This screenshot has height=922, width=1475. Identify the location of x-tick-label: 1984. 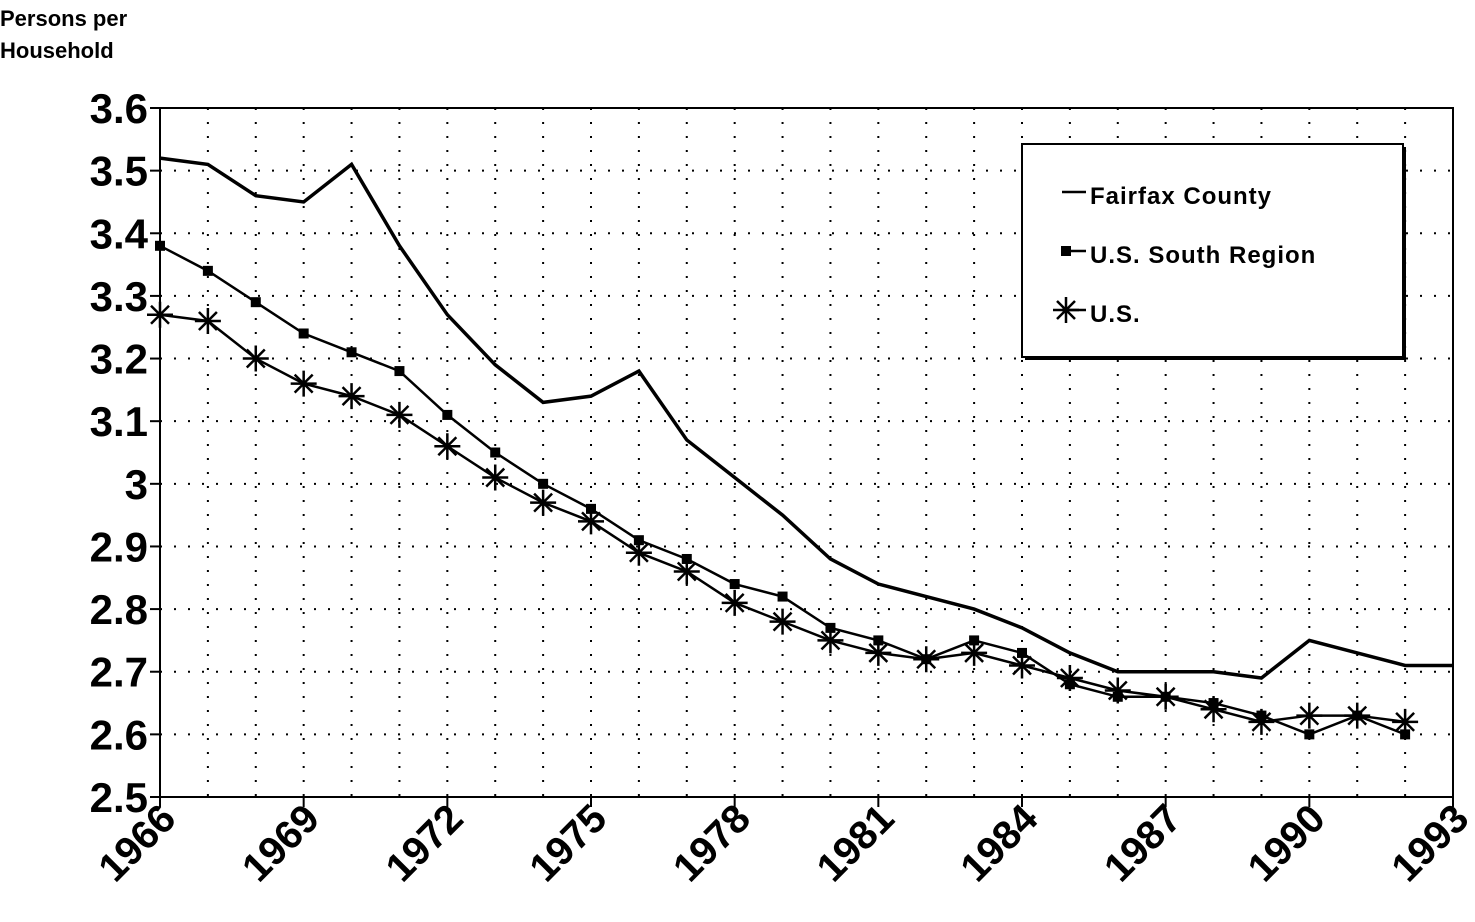
(999, 843).